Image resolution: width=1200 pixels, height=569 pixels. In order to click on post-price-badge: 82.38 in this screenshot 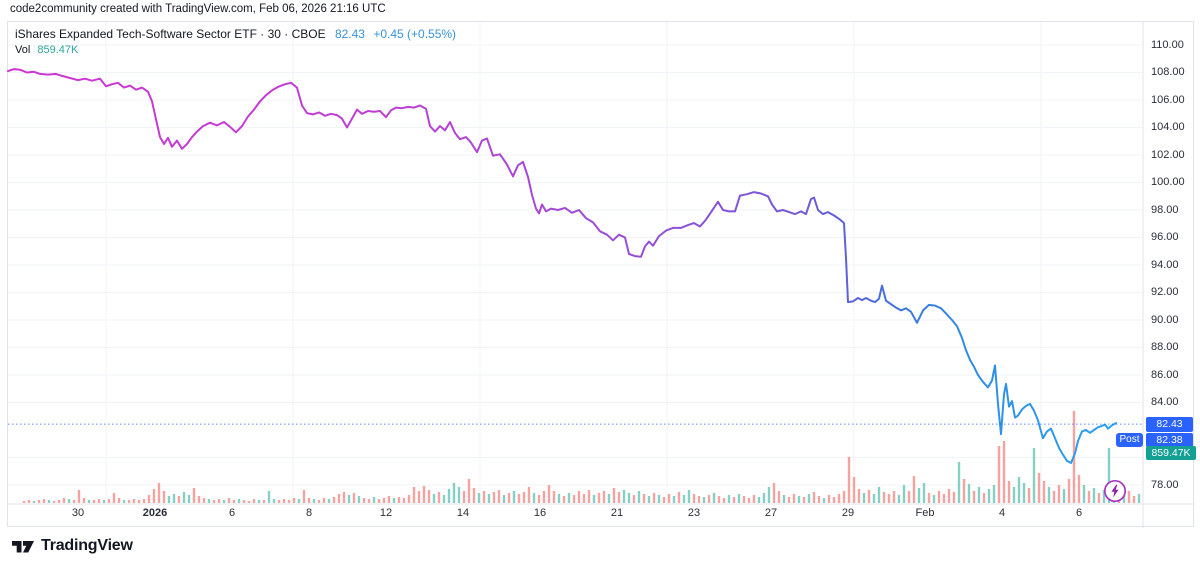, I will do `click(1169, 440)`.